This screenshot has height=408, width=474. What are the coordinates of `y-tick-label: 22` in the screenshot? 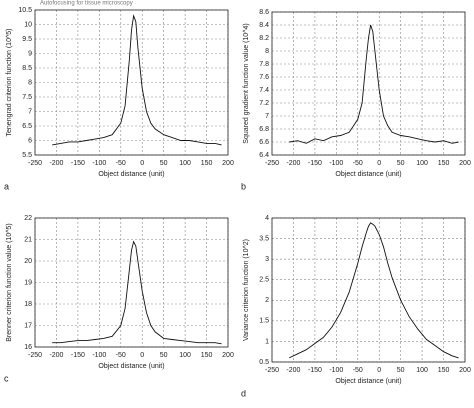 It's located at (28, 218).